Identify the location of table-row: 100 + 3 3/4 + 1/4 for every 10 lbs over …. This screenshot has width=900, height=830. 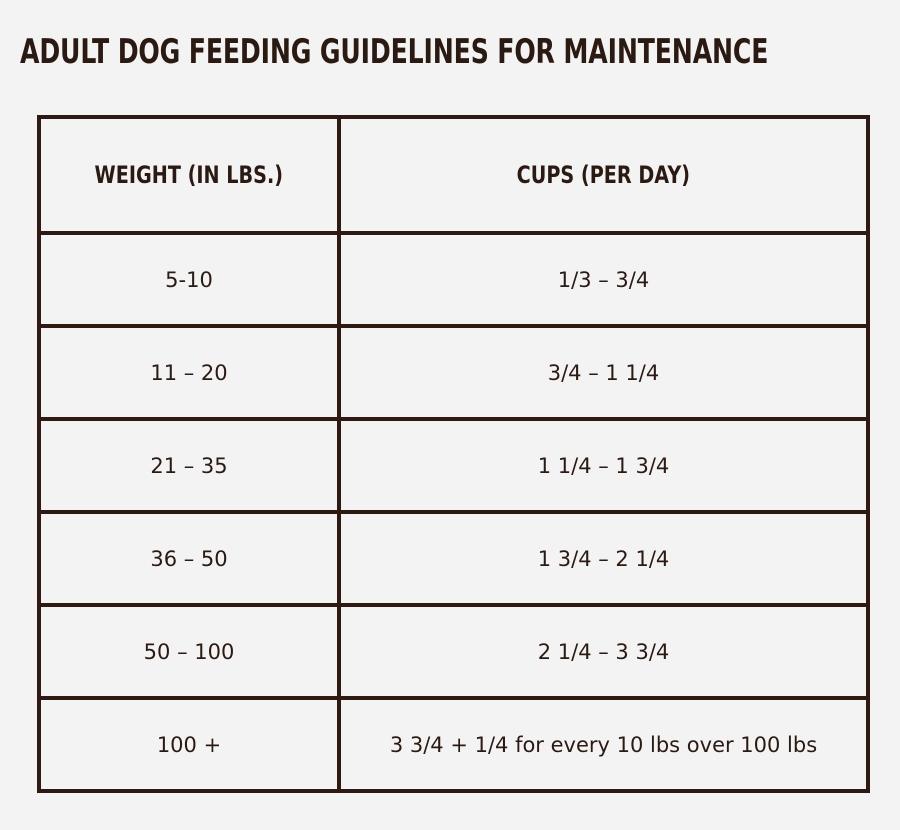
(453, 744).